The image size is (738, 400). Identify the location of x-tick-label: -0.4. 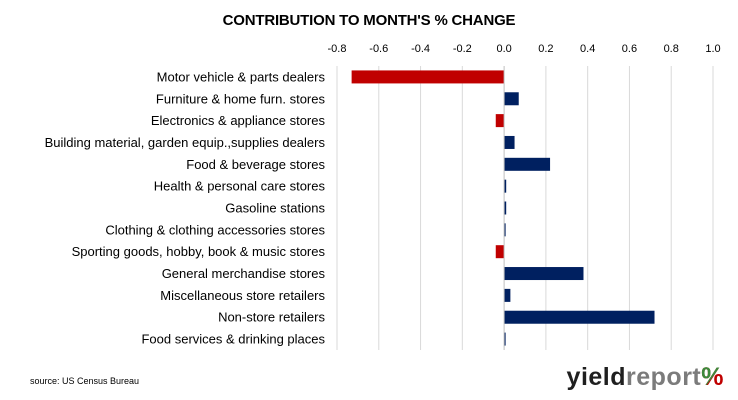
(420, 49).